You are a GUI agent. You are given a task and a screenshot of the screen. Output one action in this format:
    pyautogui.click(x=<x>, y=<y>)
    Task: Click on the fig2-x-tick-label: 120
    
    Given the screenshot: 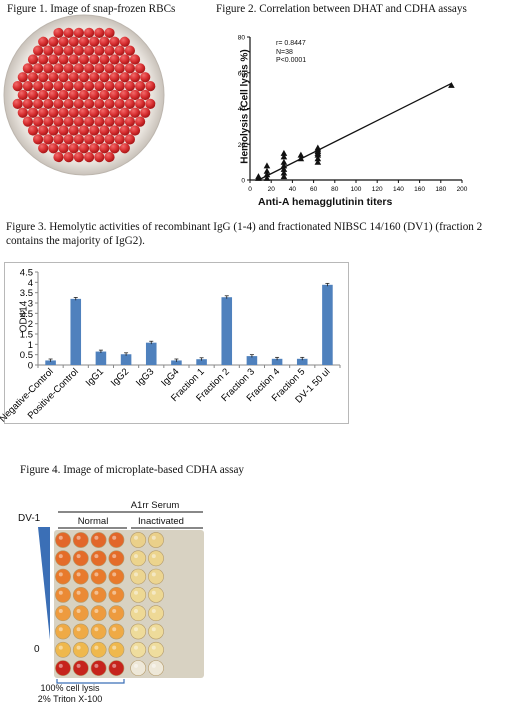 What is the action you would take?
    pyautogui.click(x=377, y=189)
    